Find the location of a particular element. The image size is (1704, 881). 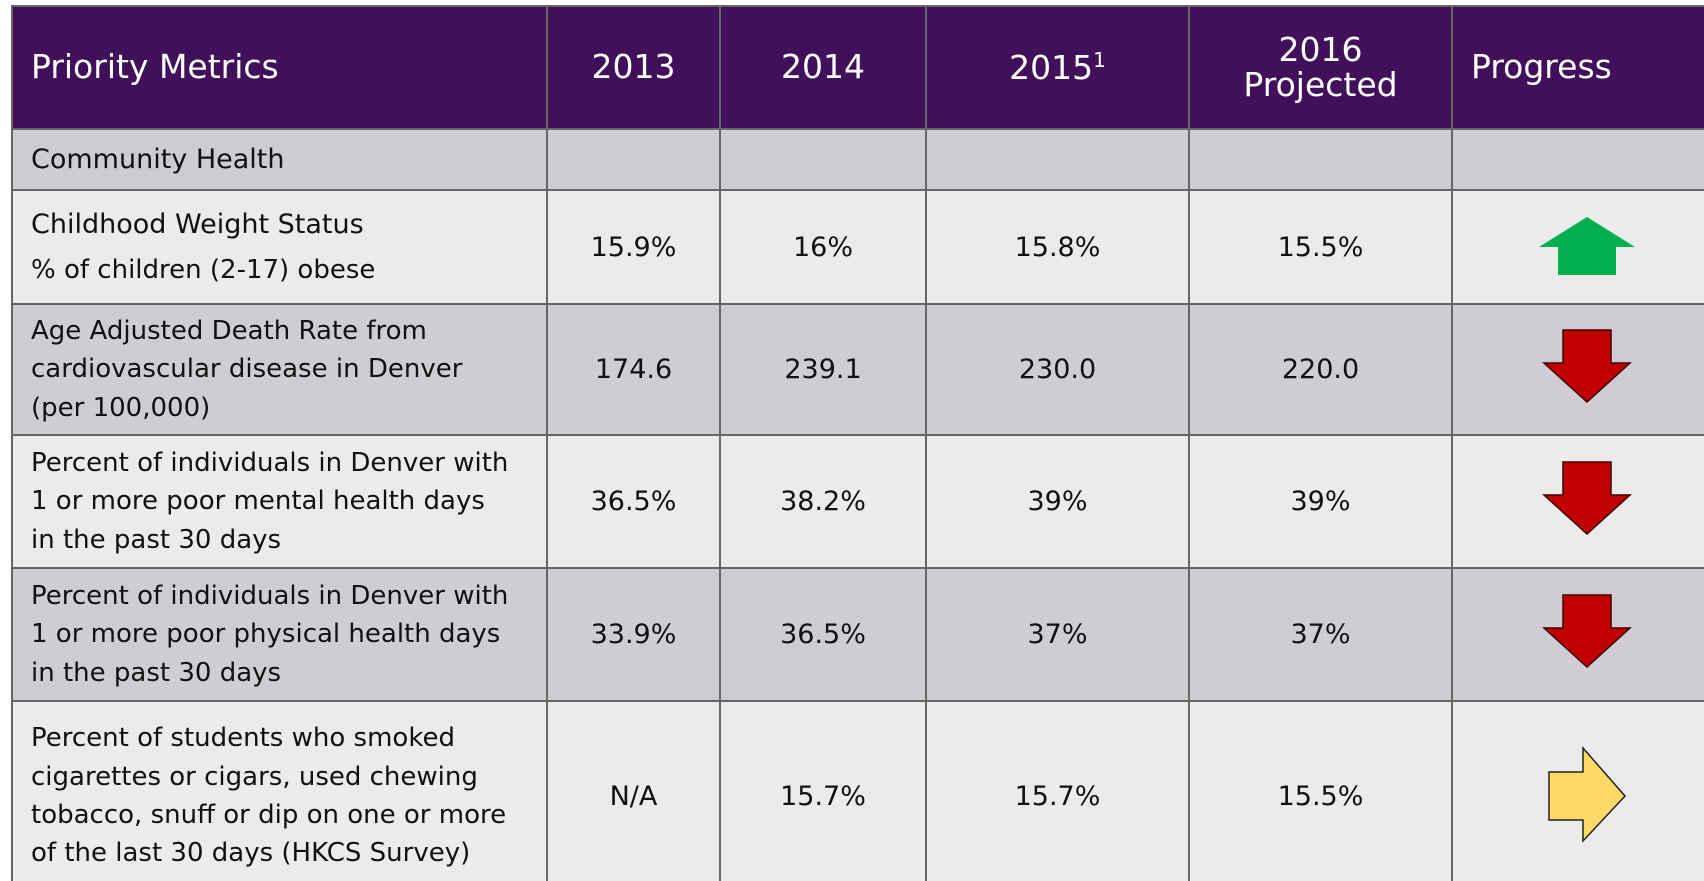

value-cell: 15.9% is located at coordinates (633, 247).